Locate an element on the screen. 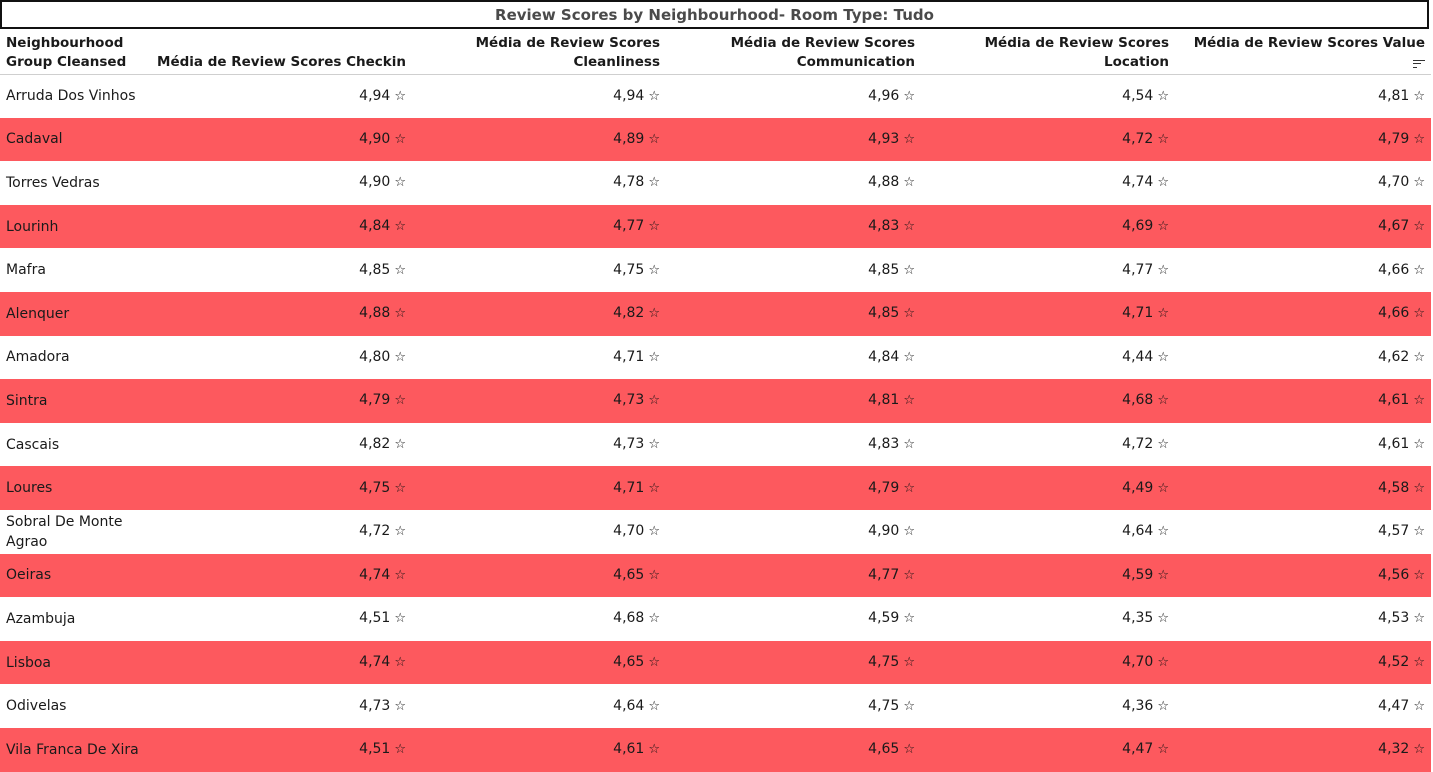  table-row: Cadaval 4,90 ☆ 4,89 ☆ 4,93 ☆ 4,72 ☆ 4,79 ☆ is located at coordinates (715, 139).